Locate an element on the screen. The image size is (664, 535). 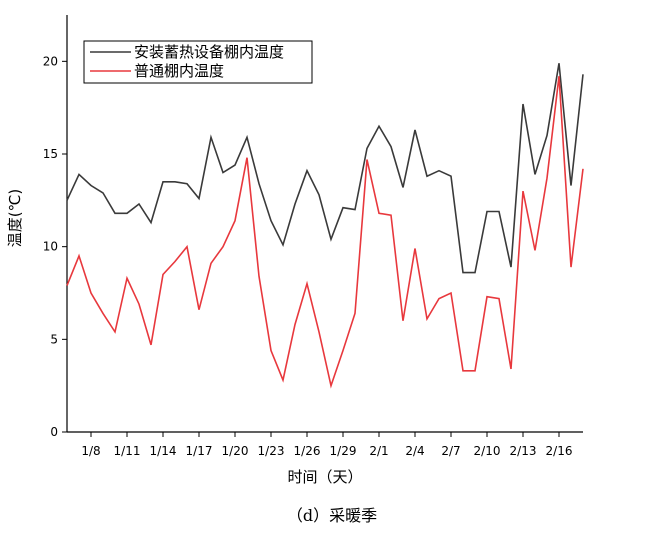
x-tick-label: 1/26 is located at coordinates (307, 451).